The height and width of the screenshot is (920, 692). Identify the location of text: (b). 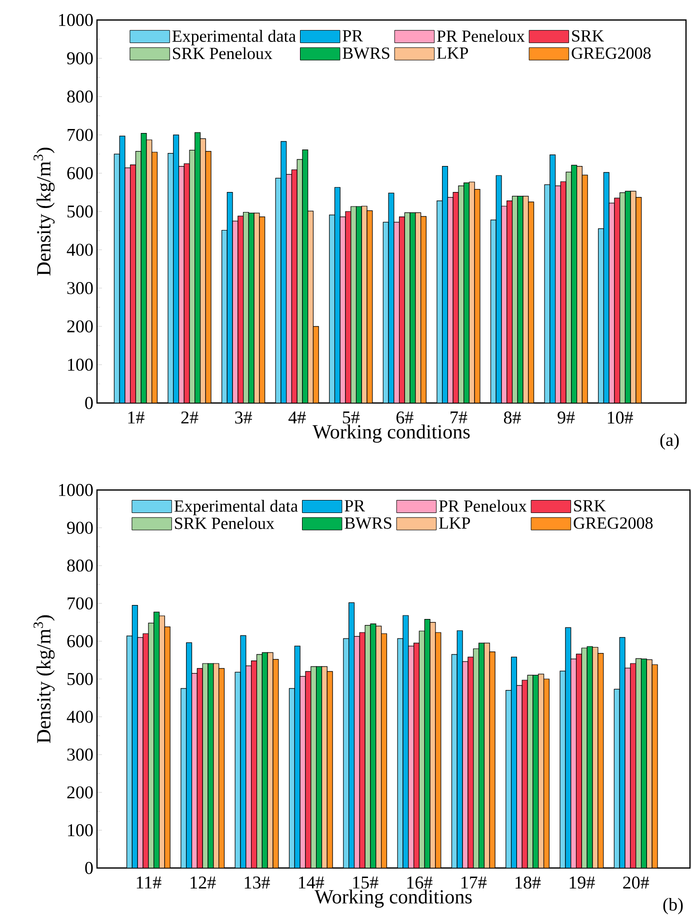
(673, 906).